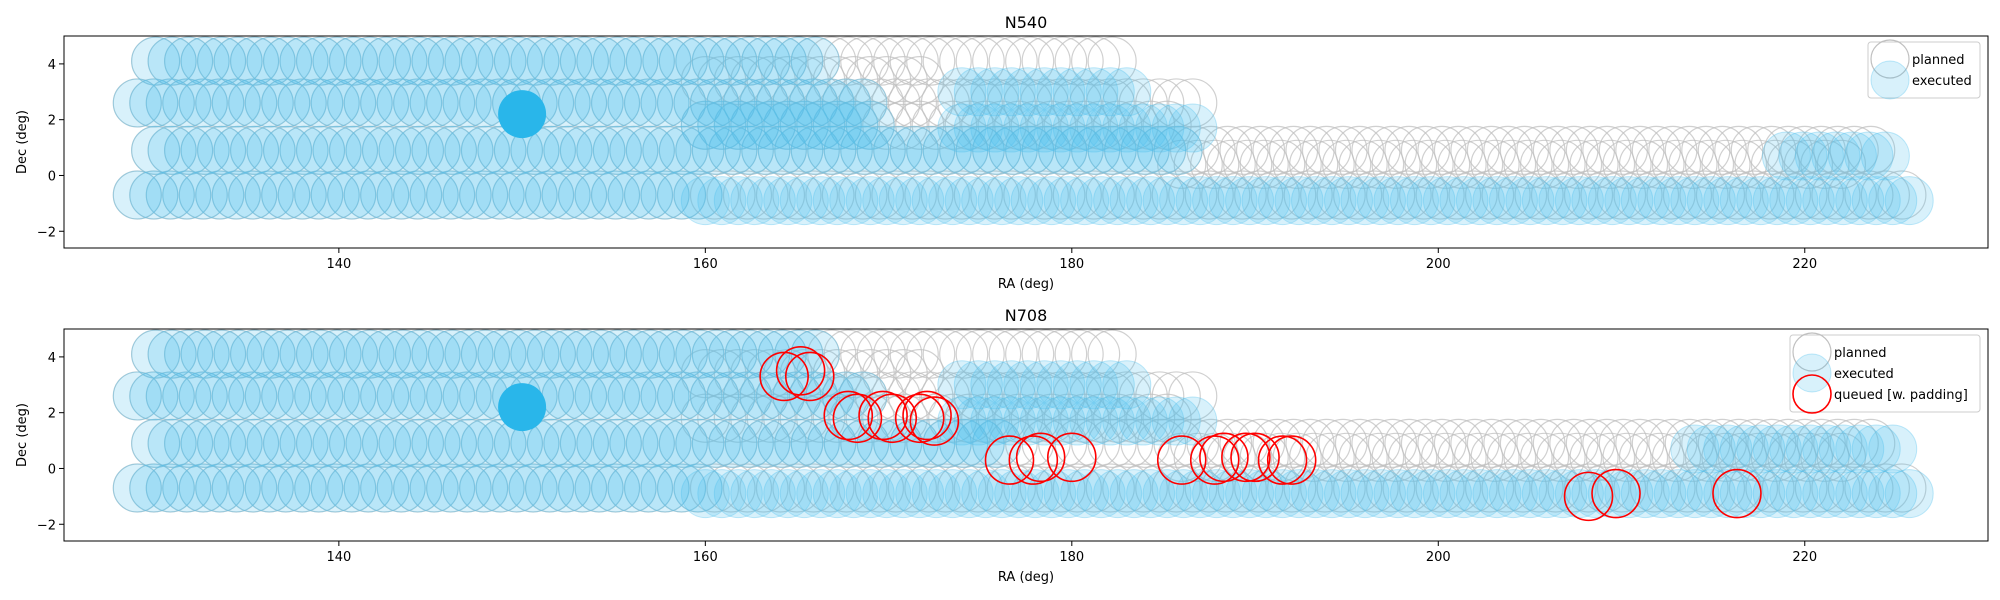 The image size is (2000, 600). Describe the element at coordinates (705, 264) in the screenshot. I see `x-tick-label: 160` at that location.